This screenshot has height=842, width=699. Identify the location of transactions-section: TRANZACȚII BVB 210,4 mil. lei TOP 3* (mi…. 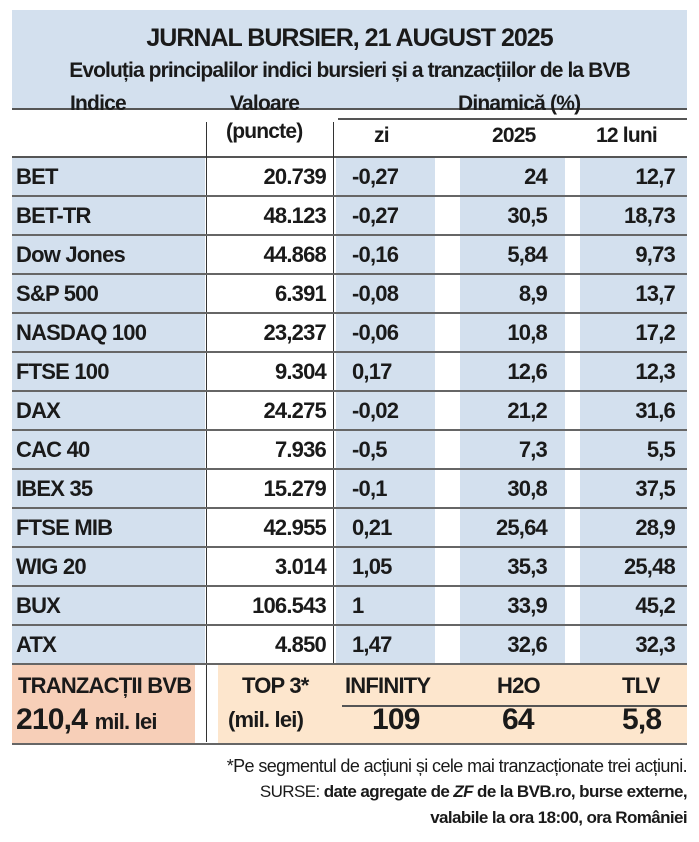
(349, 705).